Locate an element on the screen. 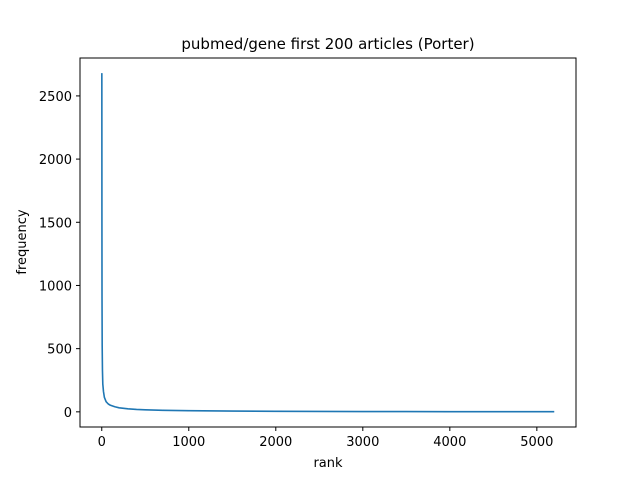 The height and width of the screenshot is (480, 640). x-tick-label: 3000 is located at coordinates (362, 442).